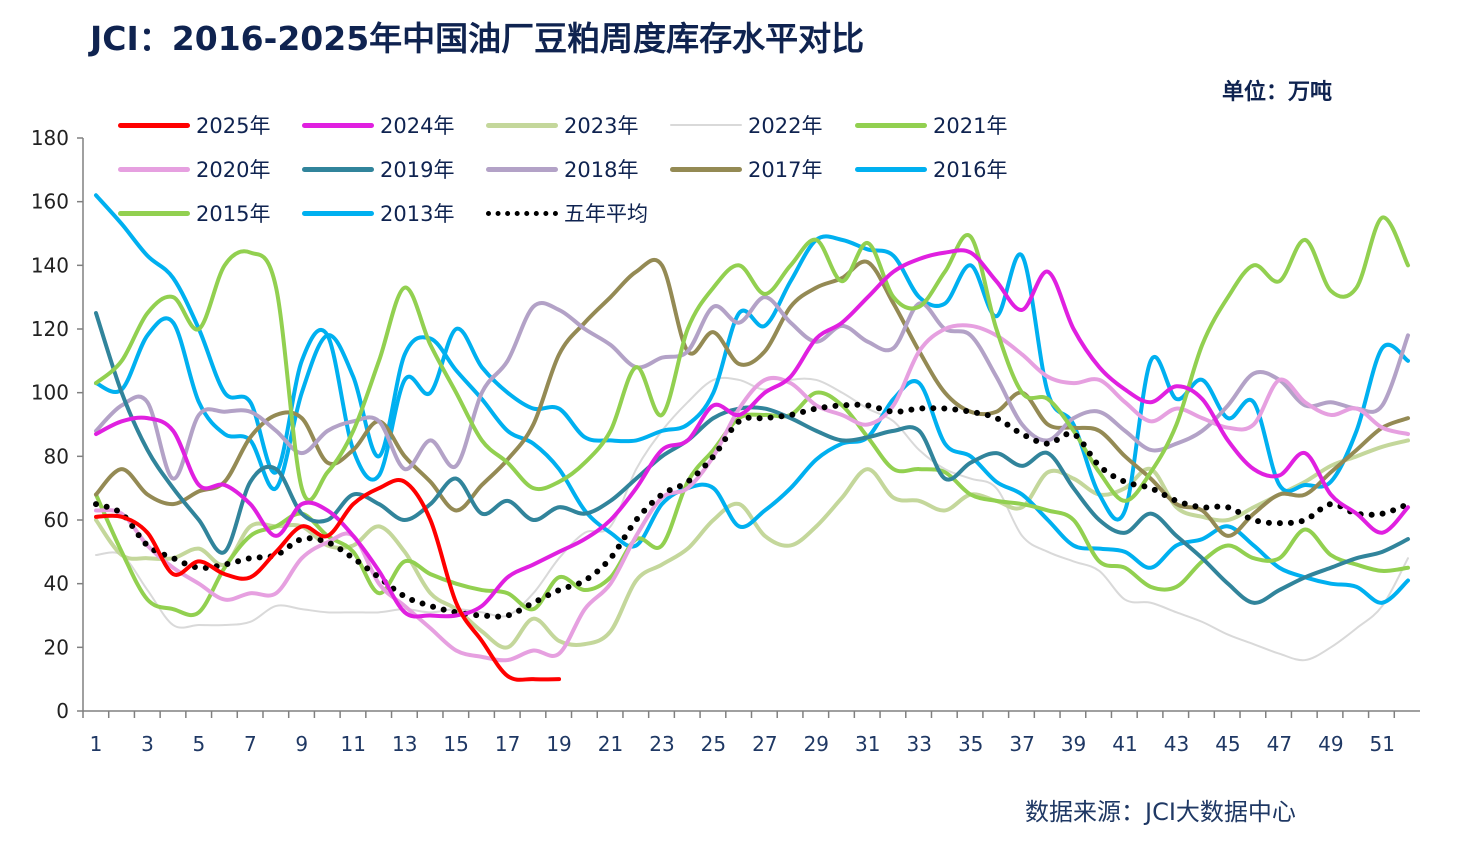 This screenshot has width=1464, height=847. What do you see at coordinates (56, 584) in the screenshot?
I see `y-tick-label: 40` at bounding box center [56, 584].